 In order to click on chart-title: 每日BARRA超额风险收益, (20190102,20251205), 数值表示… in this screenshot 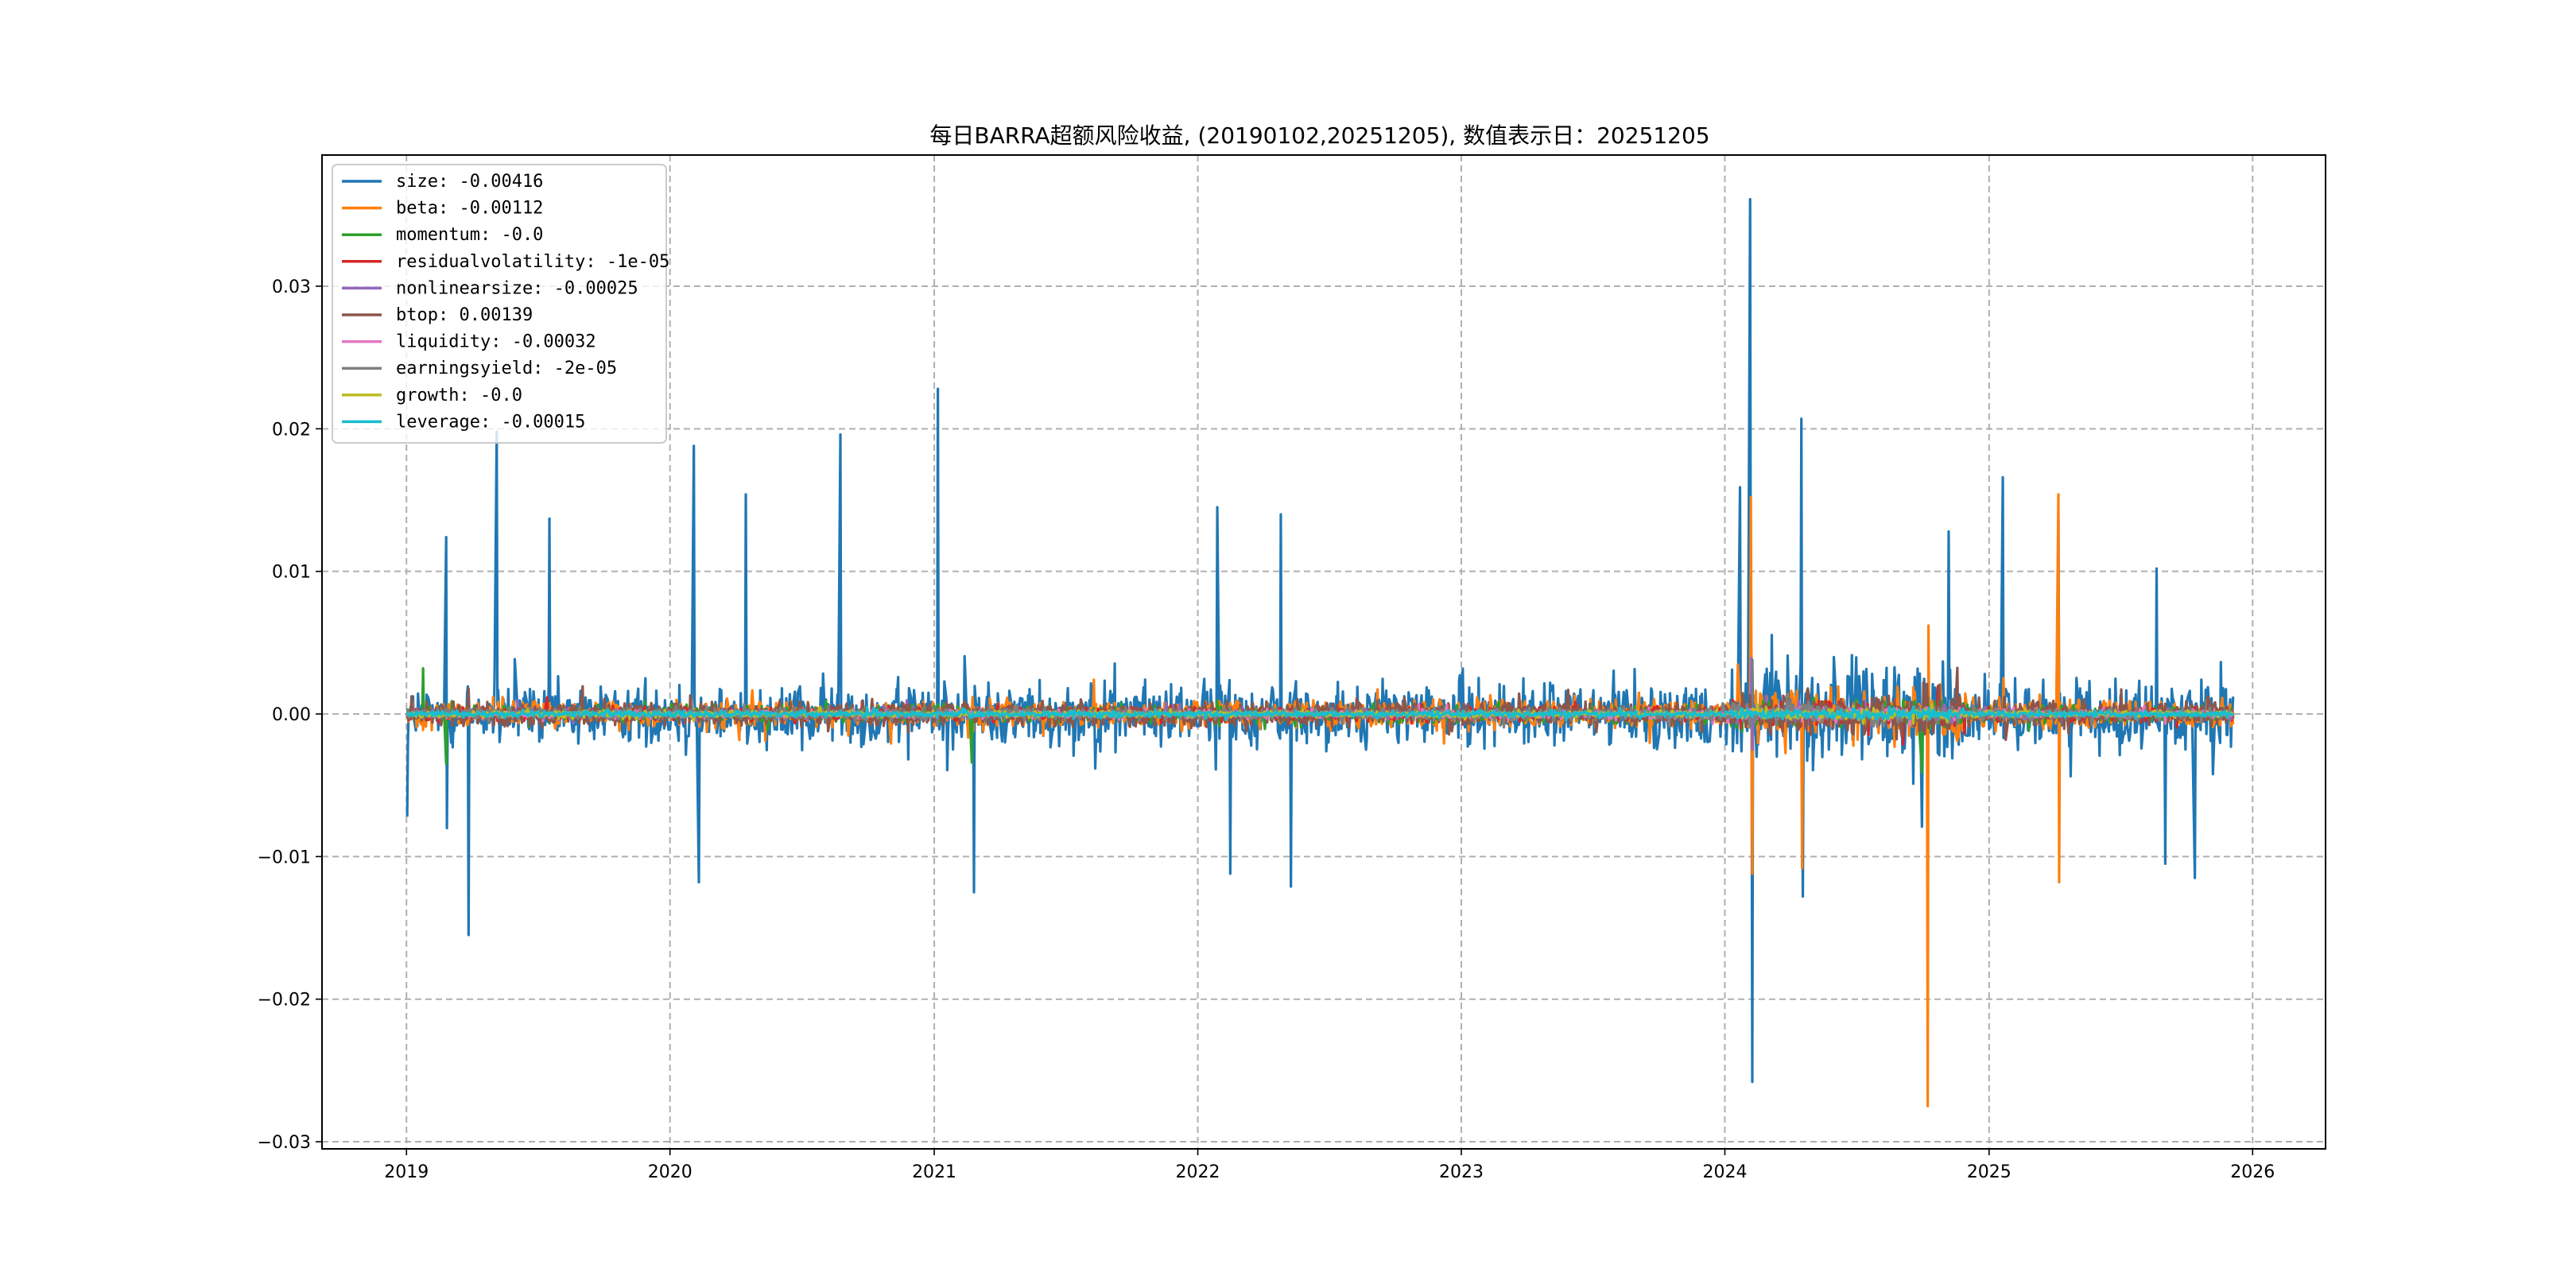, I will do `click(1319, 136)`.